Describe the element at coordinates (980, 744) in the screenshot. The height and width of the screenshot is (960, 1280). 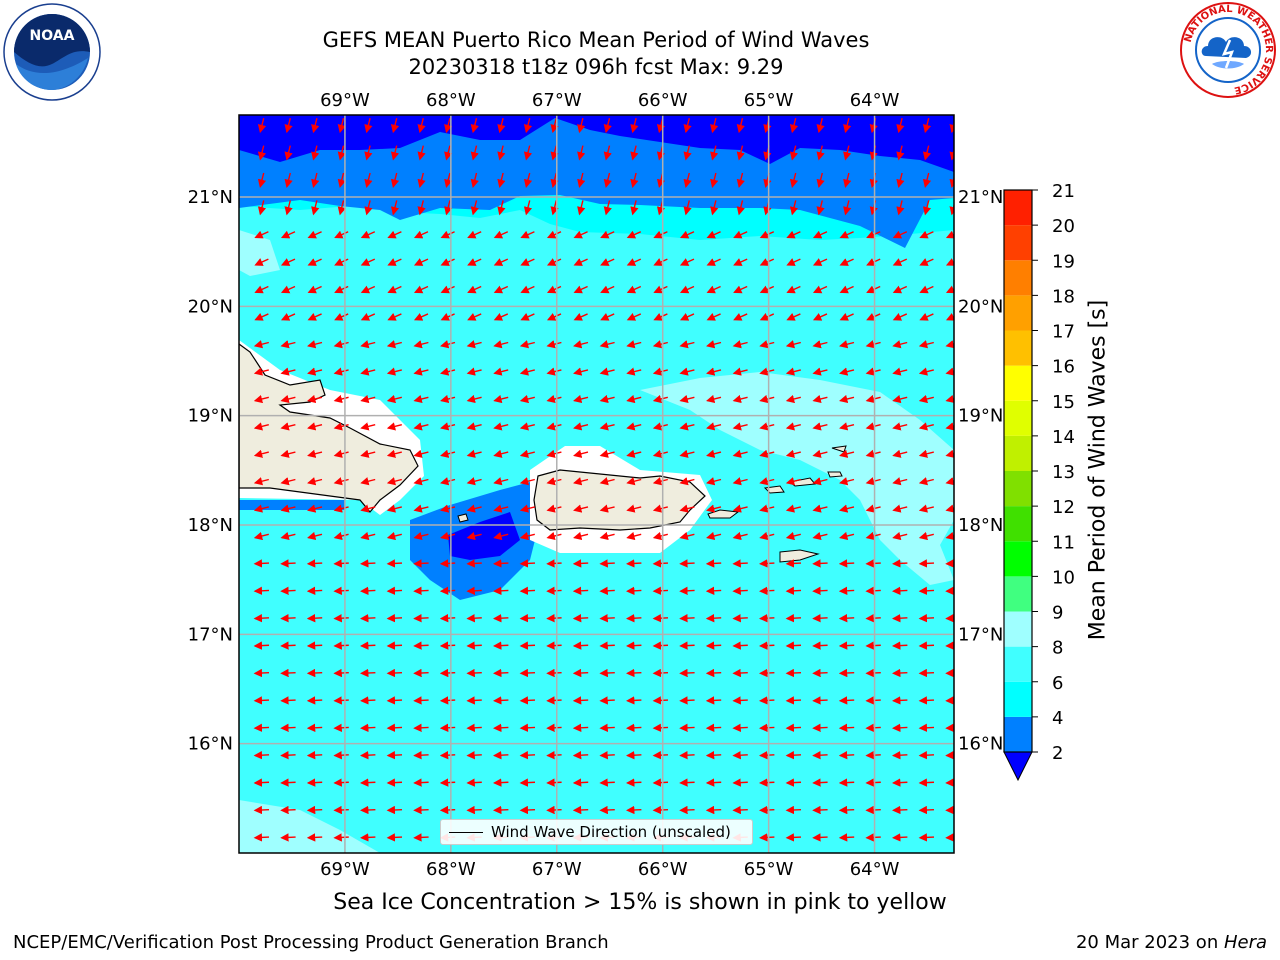
I see `y-tick-right-5: 16°N` at that location.